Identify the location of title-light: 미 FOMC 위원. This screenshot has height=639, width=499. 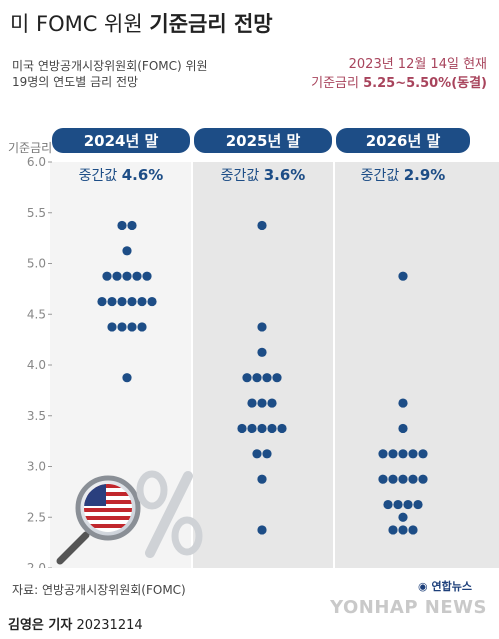
(76, 24).